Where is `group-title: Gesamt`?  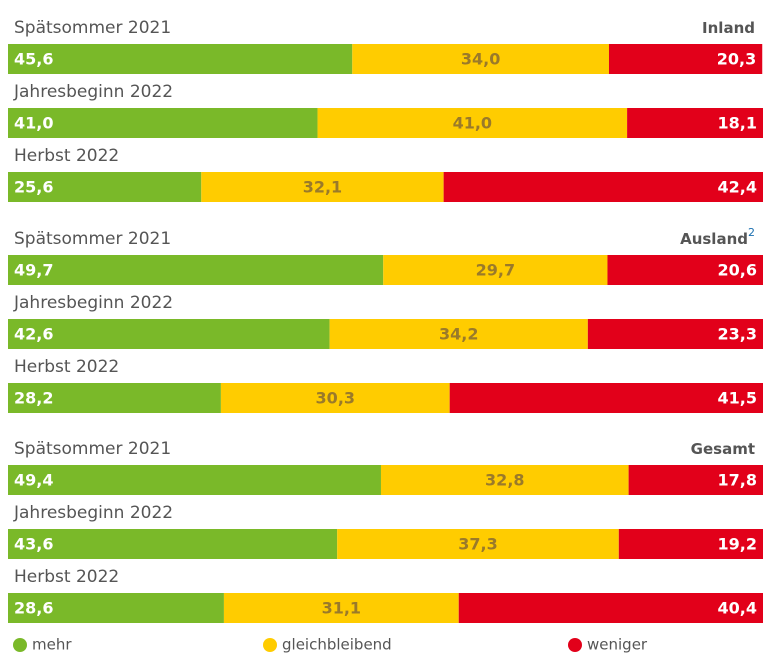 group-title: Gesamt is located at coordinates (723, 449).